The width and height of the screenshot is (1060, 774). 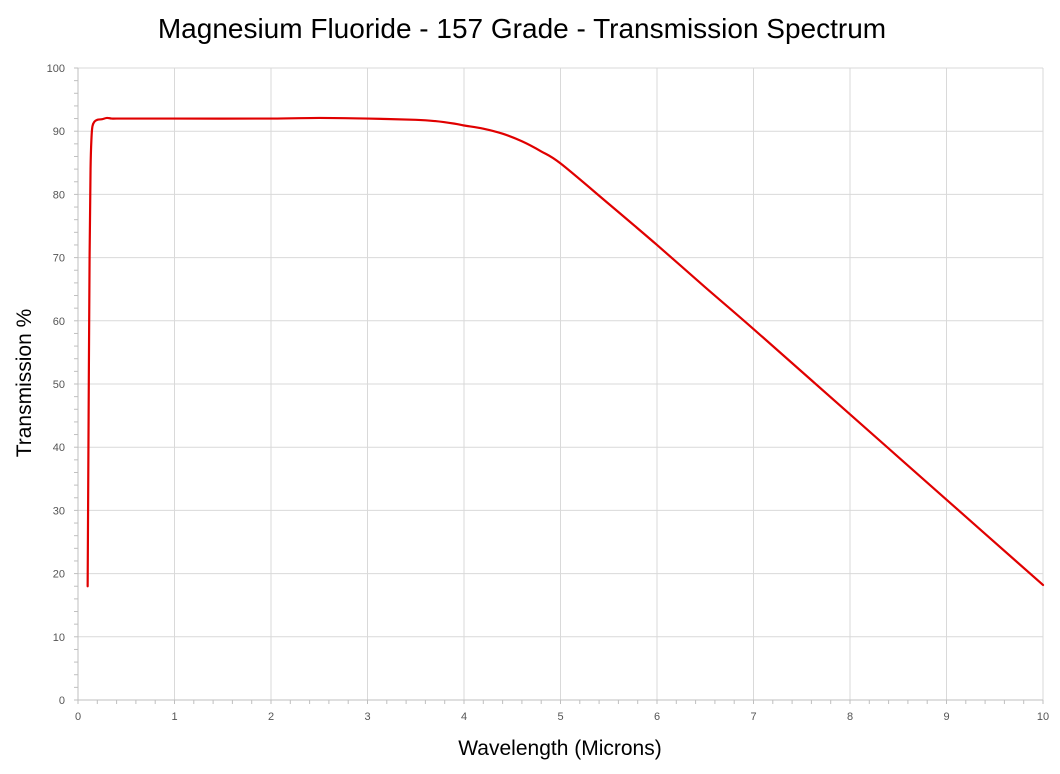 I want to click on x-tick-label: 9, so click(x=946, y=717).